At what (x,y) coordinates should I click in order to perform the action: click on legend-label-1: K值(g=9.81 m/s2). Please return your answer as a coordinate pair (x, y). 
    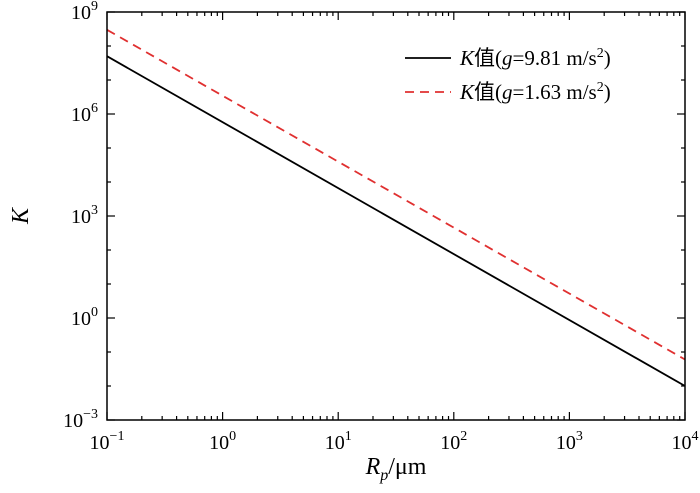
    Looking at the image, I should click on (535, 58).